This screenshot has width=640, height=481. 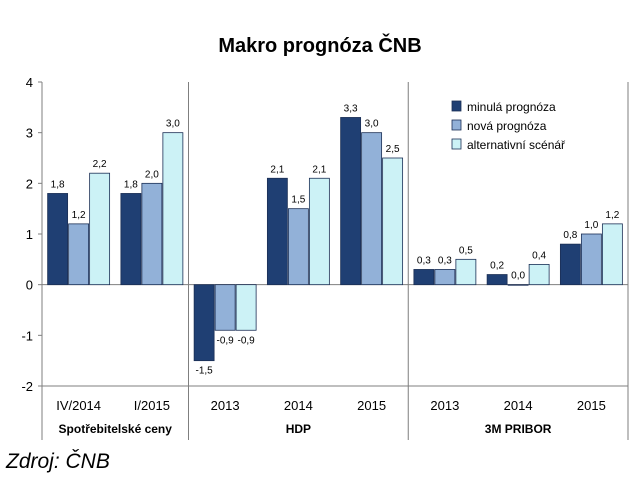 I want to click on legend-entry: nová prognóza, so click(x=507, y=126).